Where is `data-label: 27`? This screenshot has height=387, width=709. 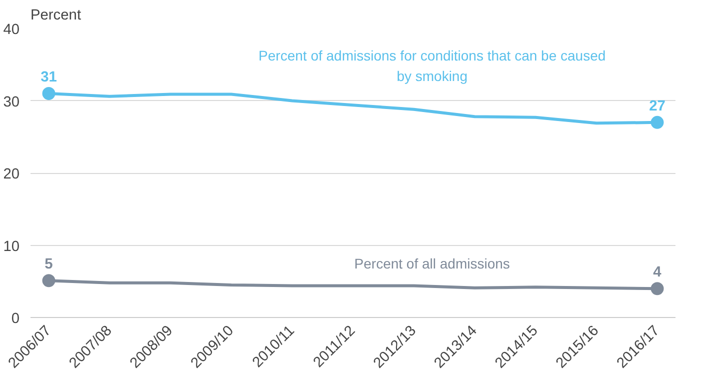
data-label: 27 is located at coordinates (657, 106).